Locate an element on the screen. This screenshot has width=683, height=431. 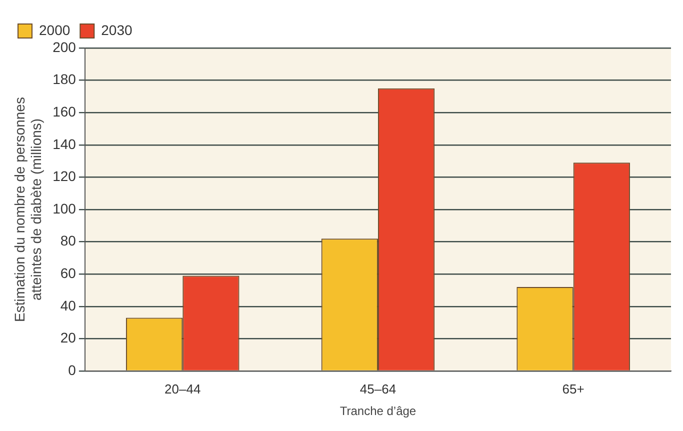
y-tick-label: 140 is located at coordinates (64, 144).